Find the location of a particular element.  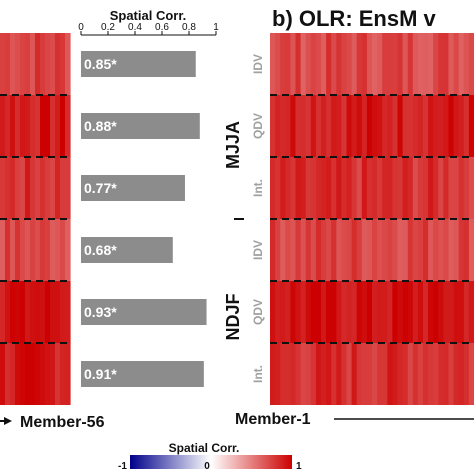

row-label: QDV is located at coordinates (258, 312).